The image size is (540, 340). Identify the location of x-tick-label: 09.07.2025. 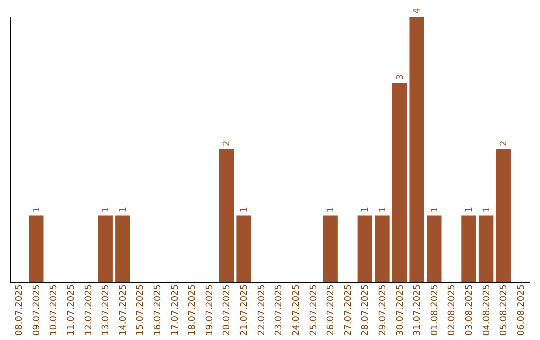
(37, 310).